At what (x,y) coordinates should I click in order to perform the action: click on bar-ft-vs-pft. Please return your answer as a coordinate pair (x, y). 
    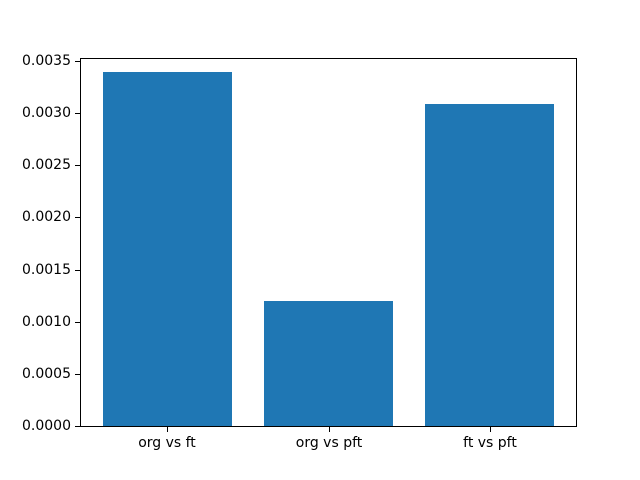
    Looking at the image, I should click on (489, 265).